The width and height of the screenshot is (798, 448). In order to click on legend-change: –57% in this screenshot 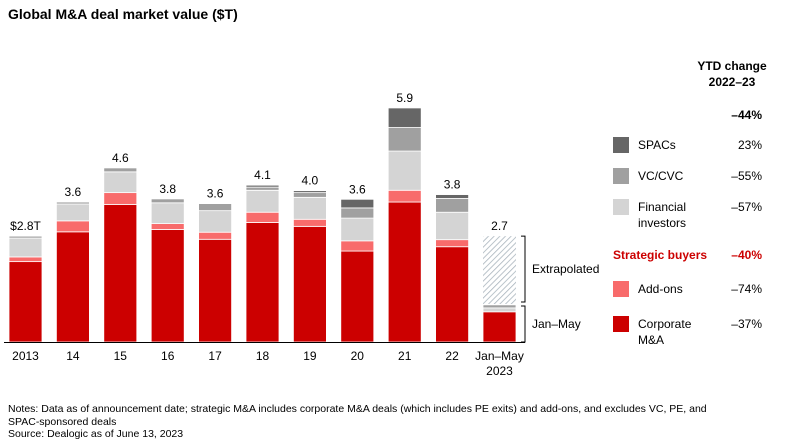, I will do `click(746, 207)`.